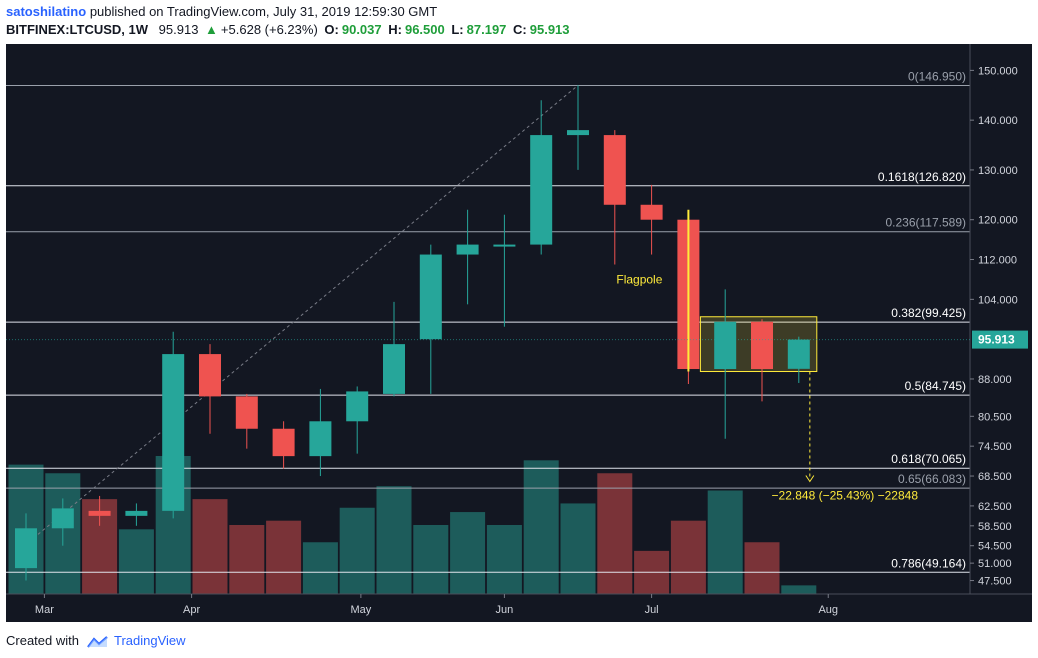 This screenshot has width=1038, height=658. Describe the element at coordinates (922, 177) in the screenshot. I see `fib-level-label: 0.1618(126.820)` at that location.